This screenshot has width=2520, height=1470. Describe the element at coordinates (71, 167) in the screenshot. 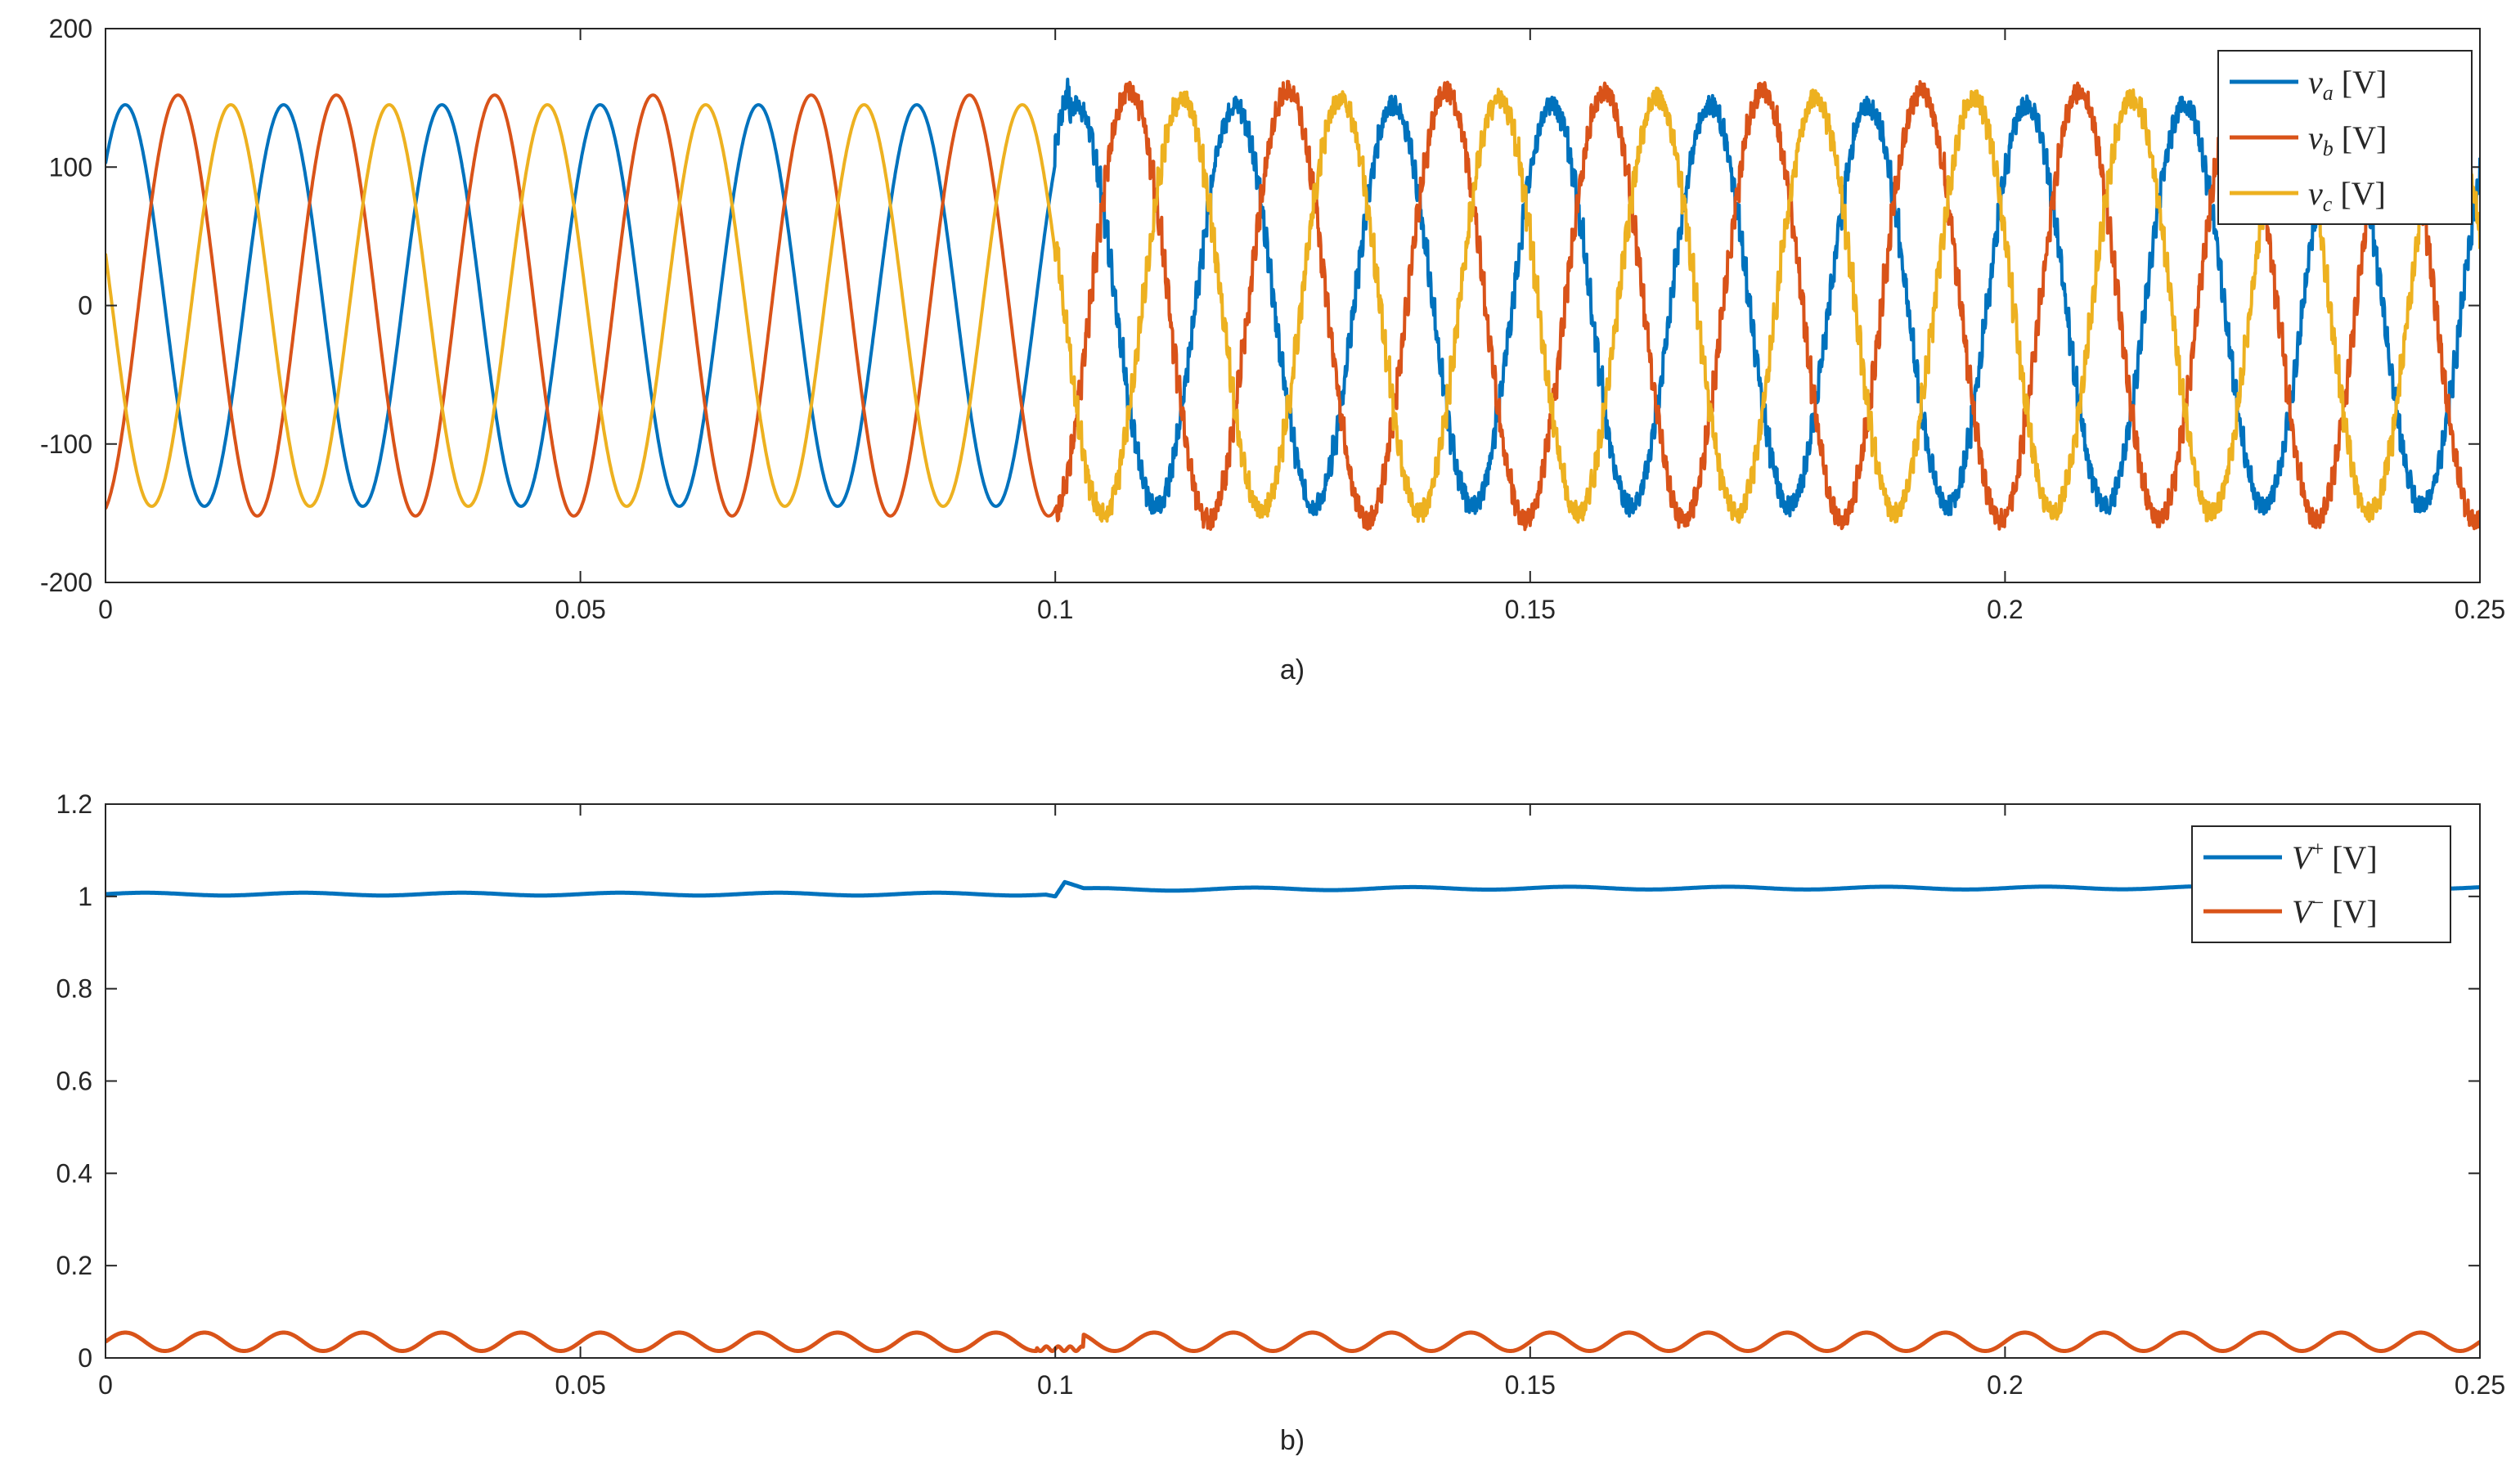

I see `y-tick-label: 100` at that location.